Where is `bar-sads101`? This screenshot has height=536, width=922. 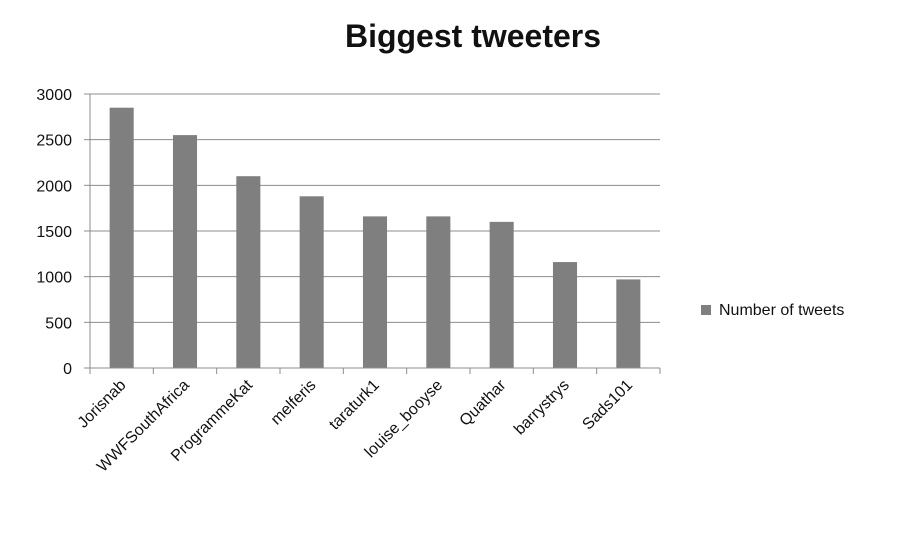 bar-sads101 is located at coordinates (628, 323).